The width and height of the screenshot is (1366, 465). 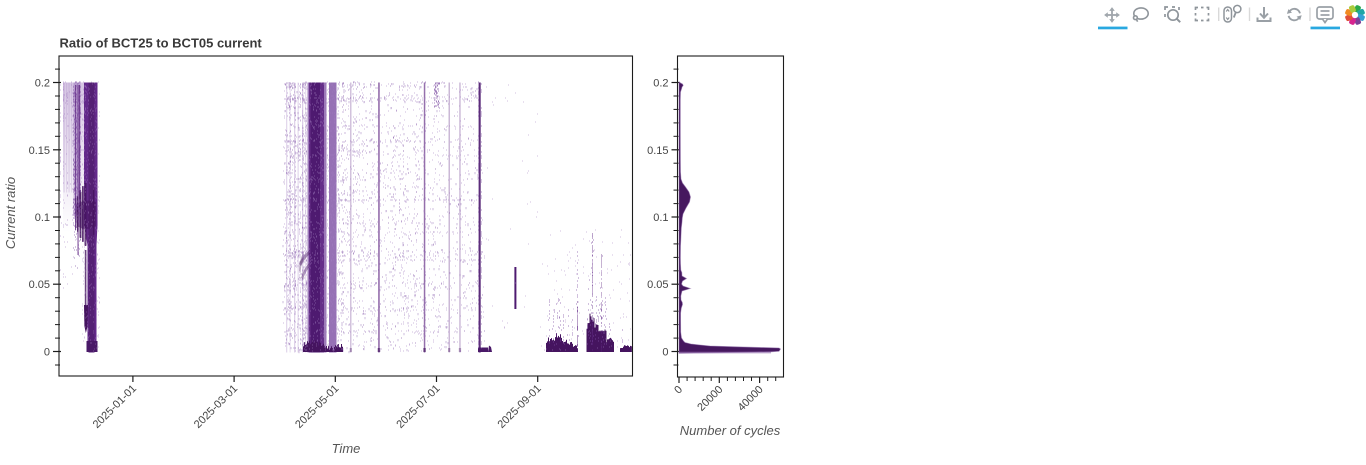 What do you see at coordinates (730, 430) in the screenshot?
I see `svg-text: Number of cycles` at bounding box center [730, 430].